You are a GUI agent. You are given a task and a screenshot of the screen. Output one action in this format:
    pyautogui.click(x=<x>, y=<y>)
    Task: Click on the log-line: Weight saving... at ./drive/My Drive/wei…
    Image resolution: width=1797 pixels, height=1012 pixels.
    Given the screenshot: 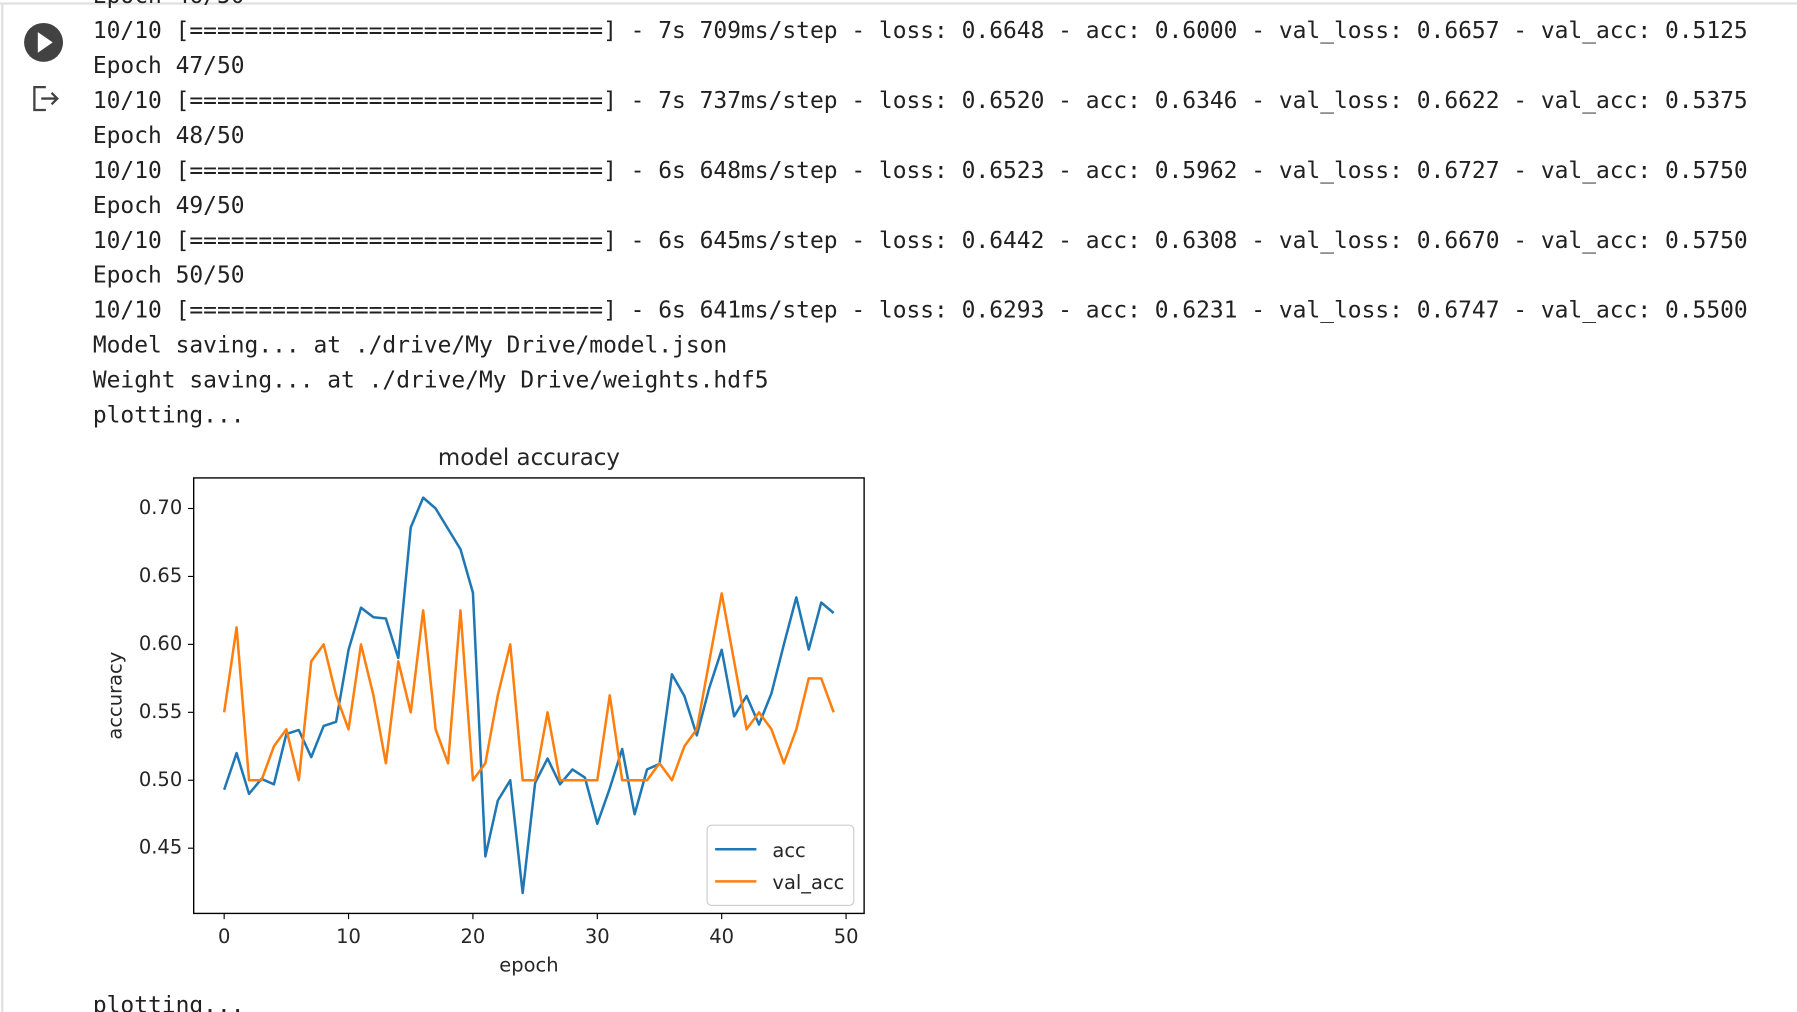 What is the action you would take?
    pyautogui.click(x=431, y=381)
    